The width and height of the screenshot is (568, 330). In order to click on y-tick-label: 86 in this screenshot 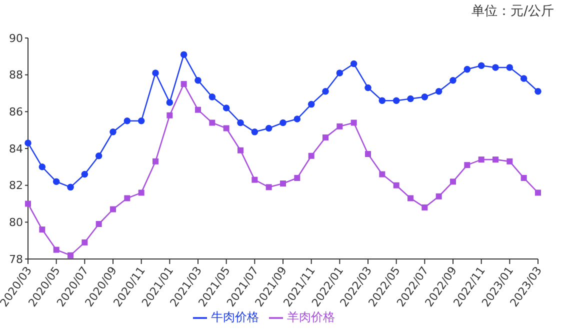, I will do `click(16, 112)`.